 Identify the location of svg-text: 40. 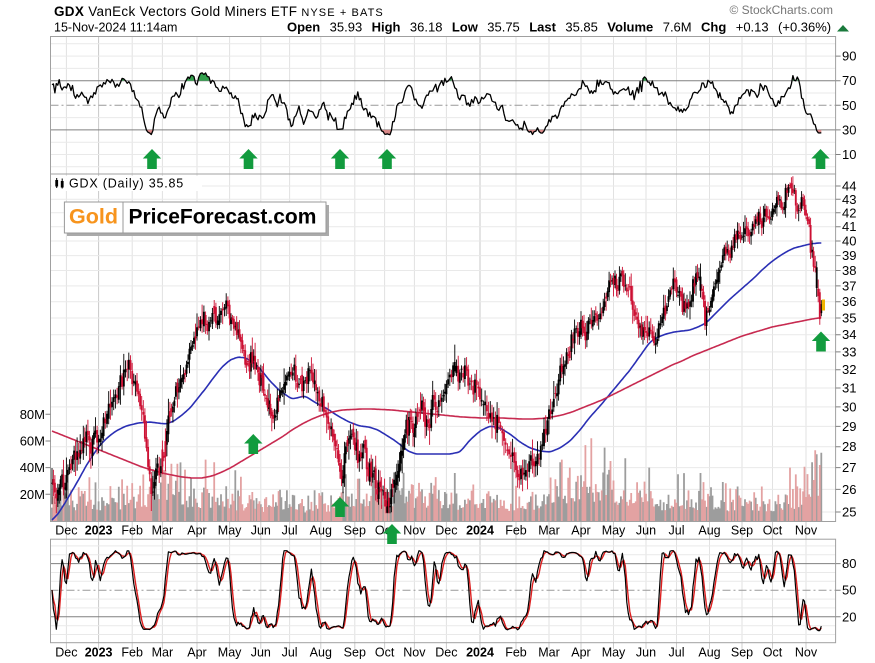
(849, 241).